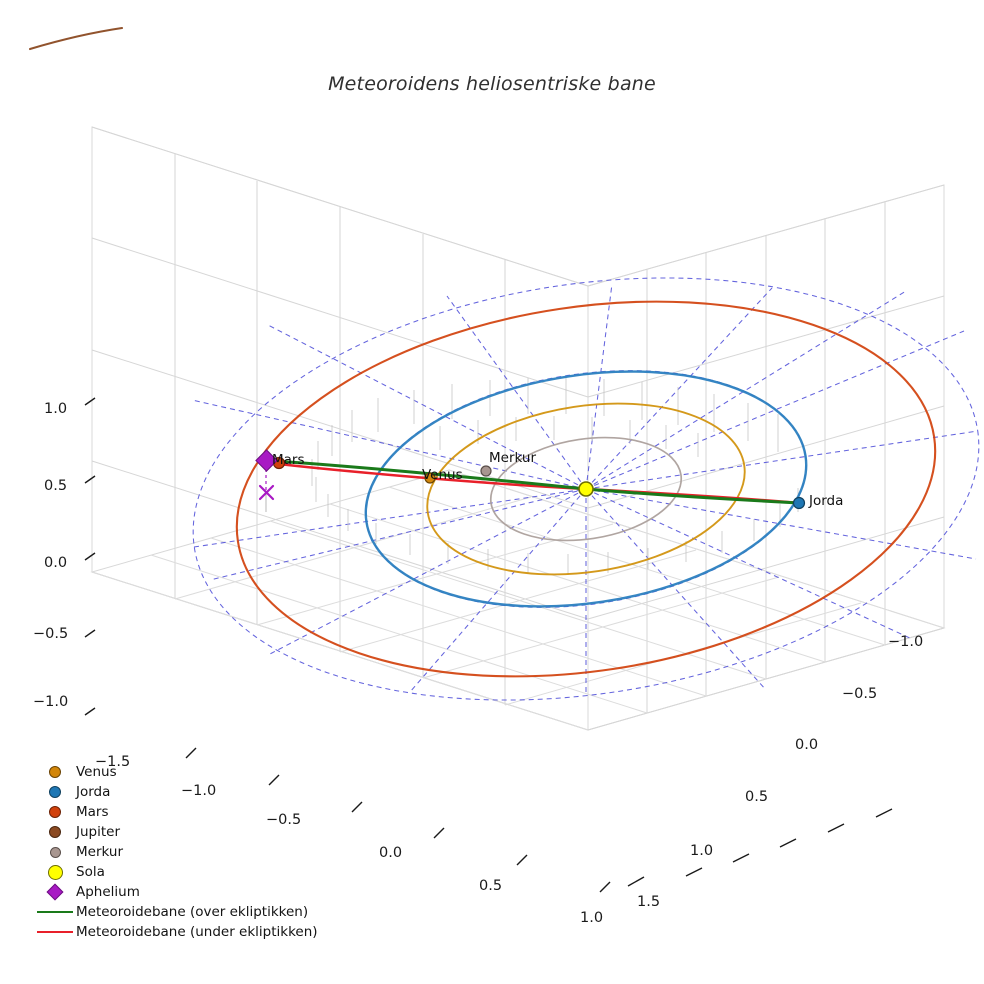 Image resolution: width=984 pixels, height=984 pixels. Describe the element at coordinates (184, 872) in the screenshot. I see `legend-item-sola: Sola` at that location.